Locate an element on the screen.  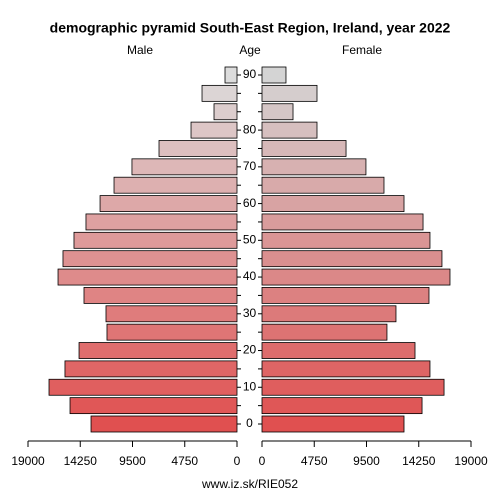
legend-female: Female is located at coordinates (362, 50).